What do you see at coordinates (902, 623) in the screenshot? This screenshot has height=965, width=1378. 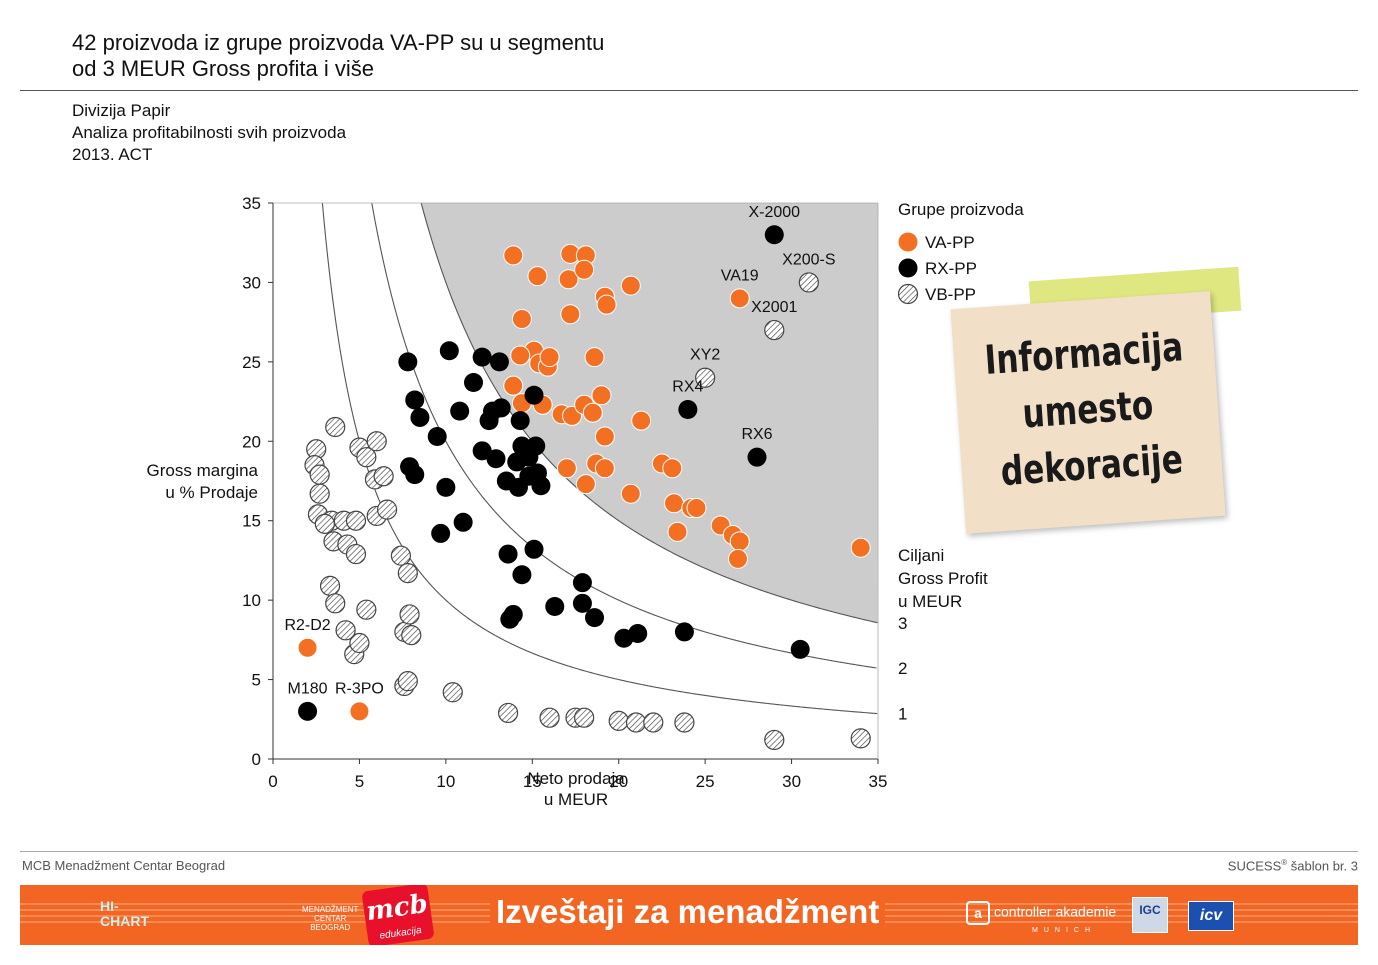 I see `target-curve-label-3: 3` at bounding box center [902, 623].